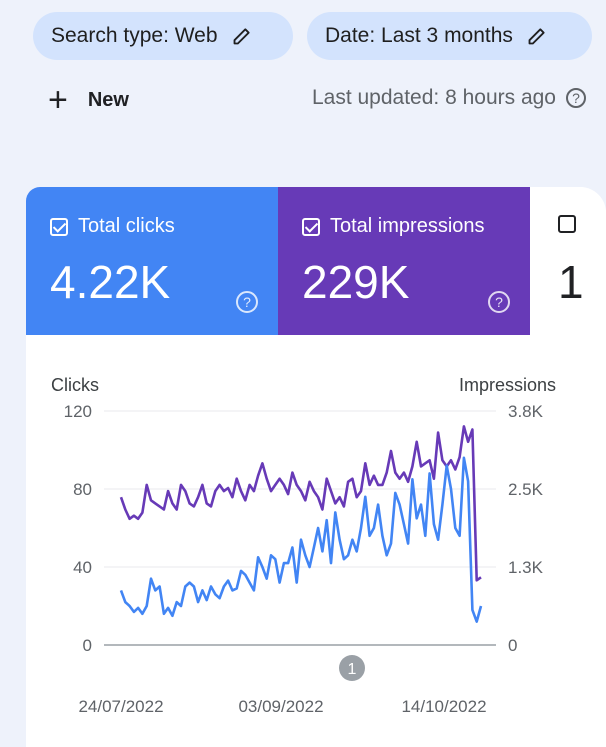 This screenshot has width=606, height=747. I want to click on x-axis-tick-label: 24/07/2022, so click(120, 706).